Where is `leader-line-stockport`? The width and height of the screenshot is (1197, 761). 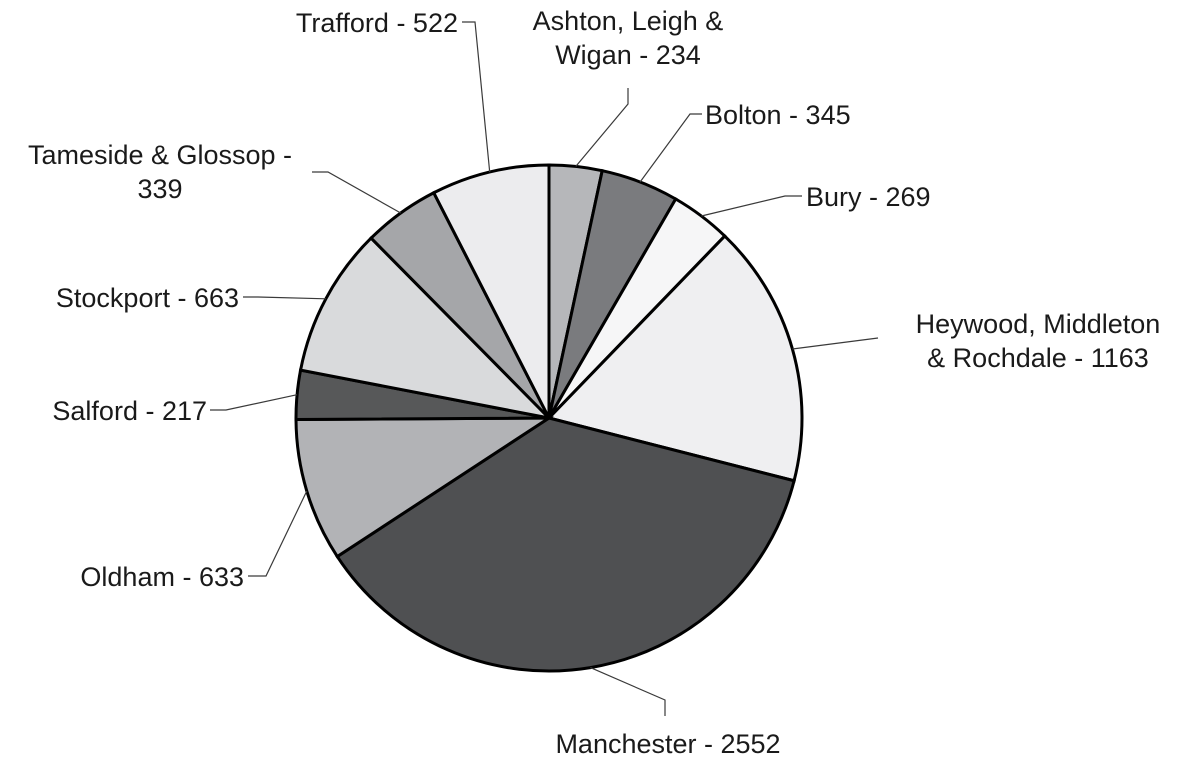 leader-line-stockport is located at coordinates (284, 298).